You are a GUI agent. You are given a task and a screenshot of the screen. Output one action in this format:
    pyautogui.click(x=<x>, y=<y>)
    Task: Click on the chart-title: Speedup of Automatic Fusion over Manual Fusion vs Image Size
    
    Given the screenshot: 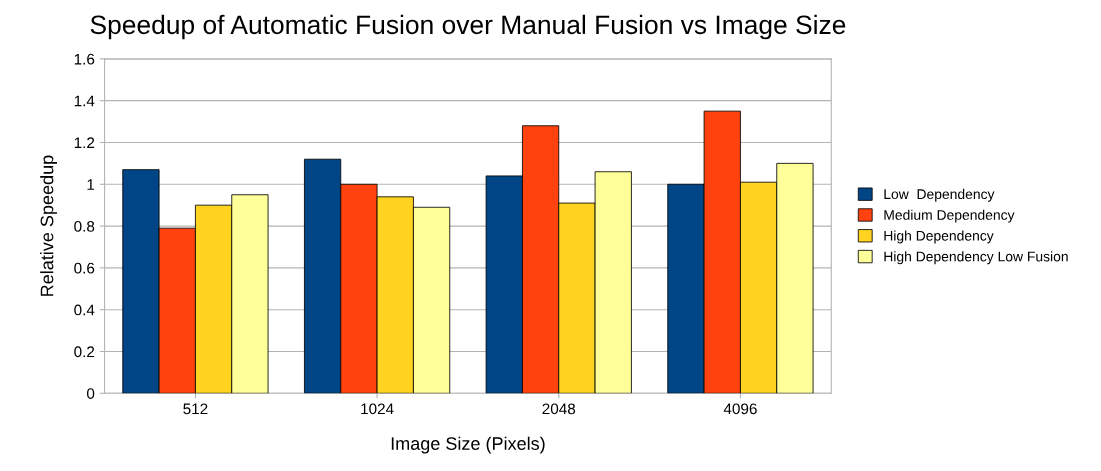 What is the action you would take?
    pyautogui.click(x=468, y=27)
    